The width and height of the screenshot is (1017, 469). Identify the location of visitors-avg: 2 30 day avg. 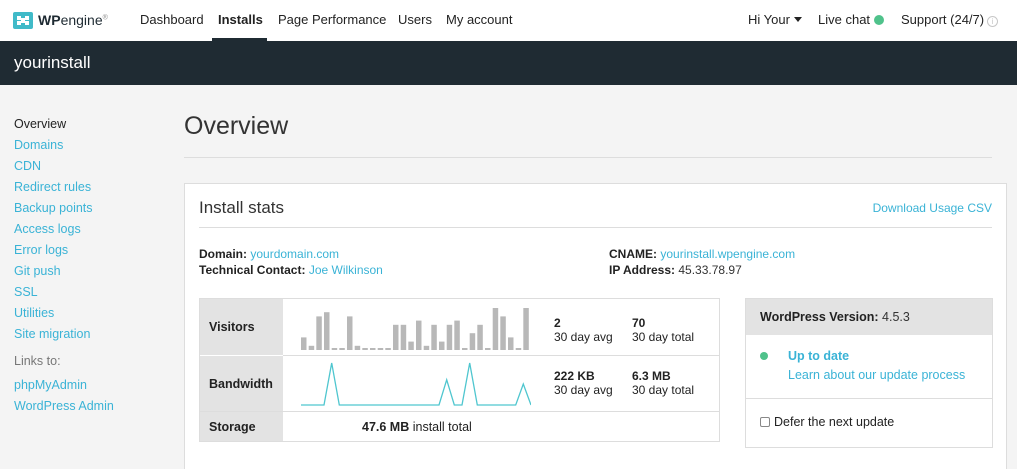
(583, 330).